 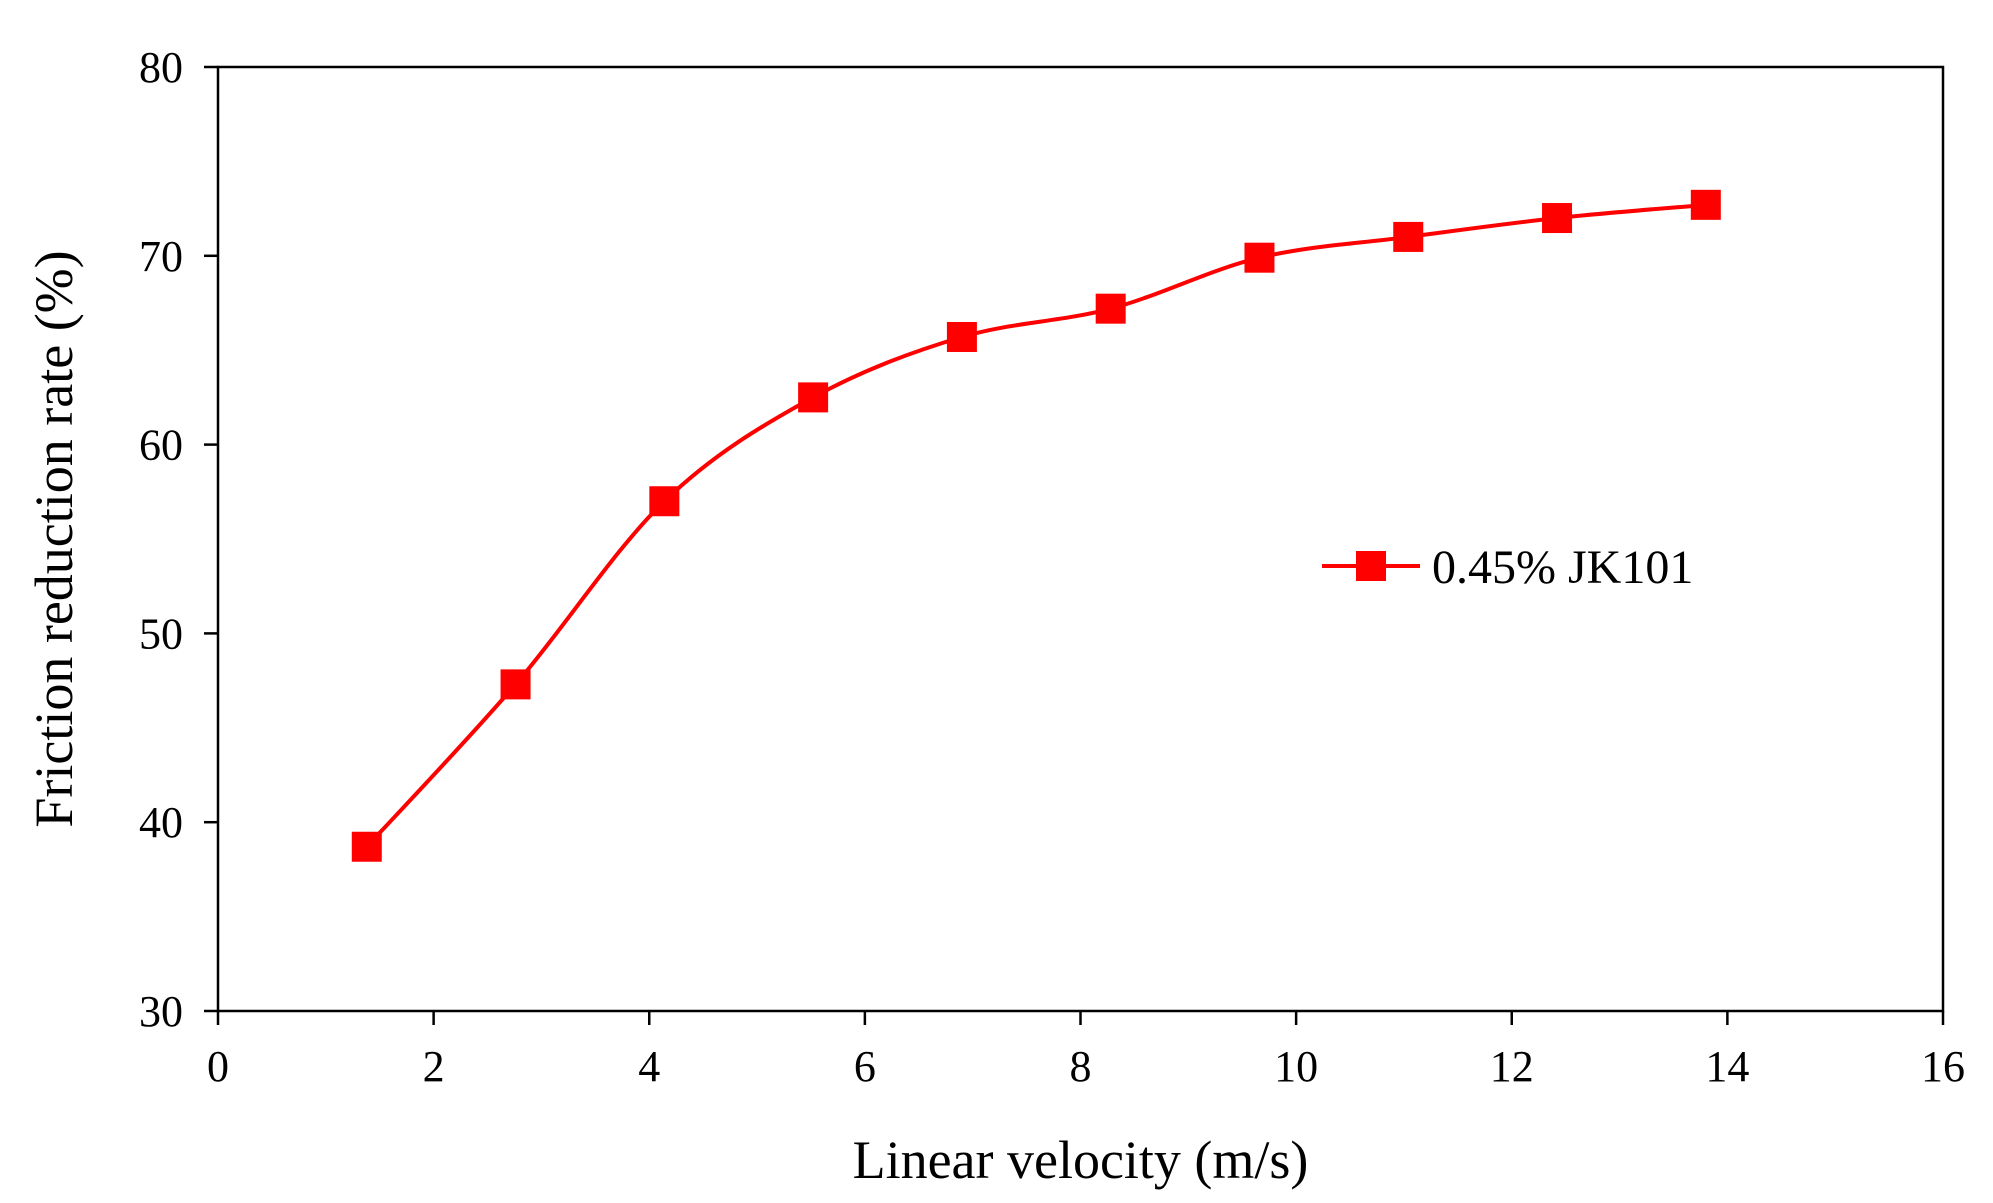 I want to click on legend-label: 0.45% JK101, so click(x=1562, y=567).